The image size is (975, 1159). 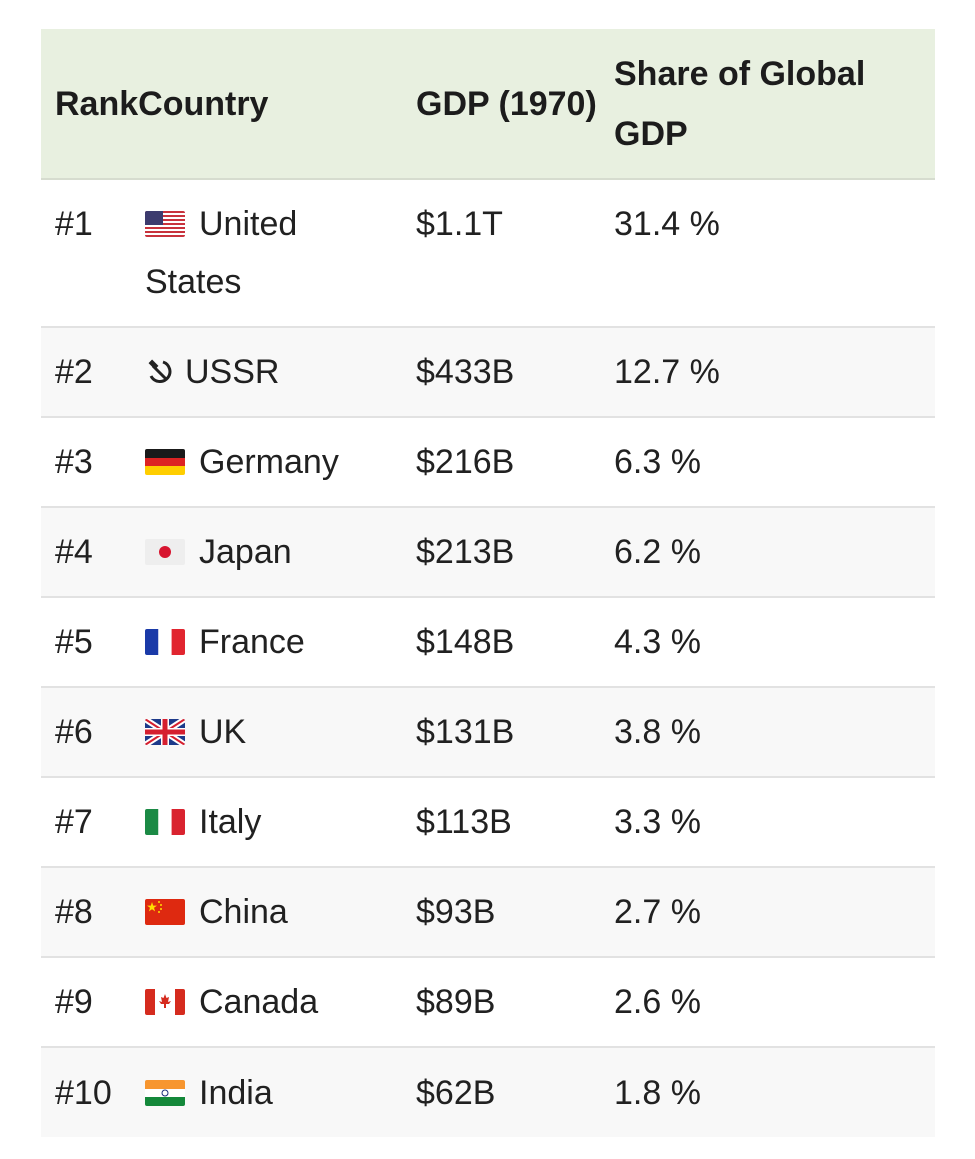 I want to click on gdp-cell: $148B, so click(x=501, y=642).